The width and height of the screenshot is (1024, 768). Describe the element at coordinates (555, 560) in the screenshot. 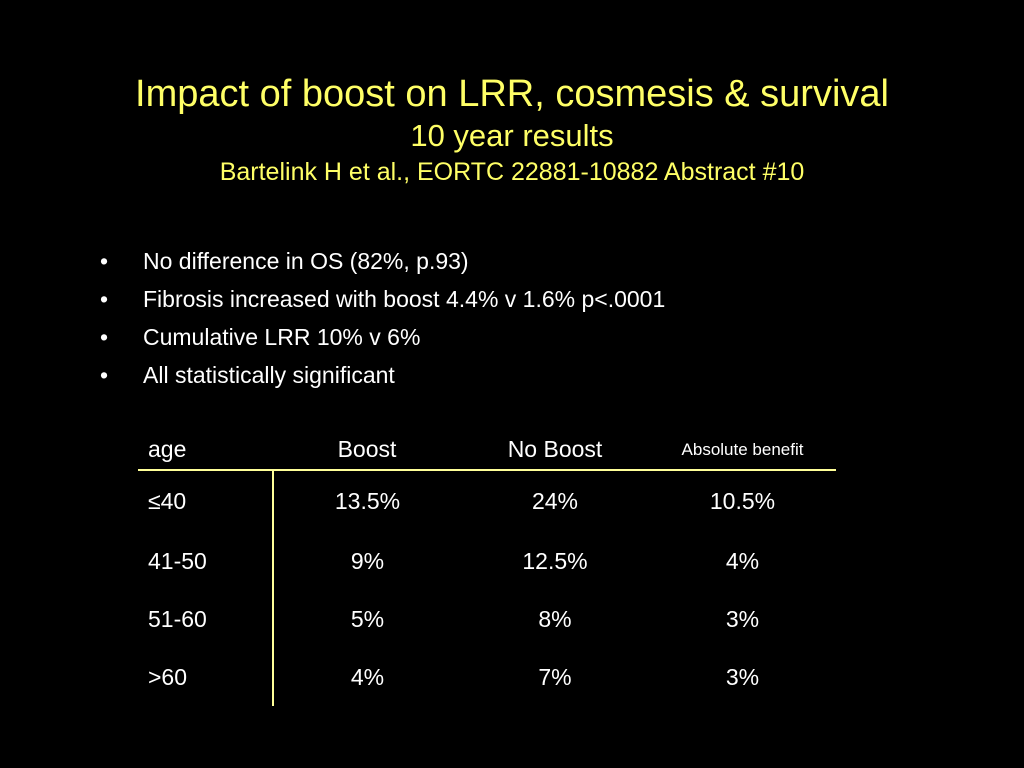

I see `cell-no-boost: 12.5%` at that location.